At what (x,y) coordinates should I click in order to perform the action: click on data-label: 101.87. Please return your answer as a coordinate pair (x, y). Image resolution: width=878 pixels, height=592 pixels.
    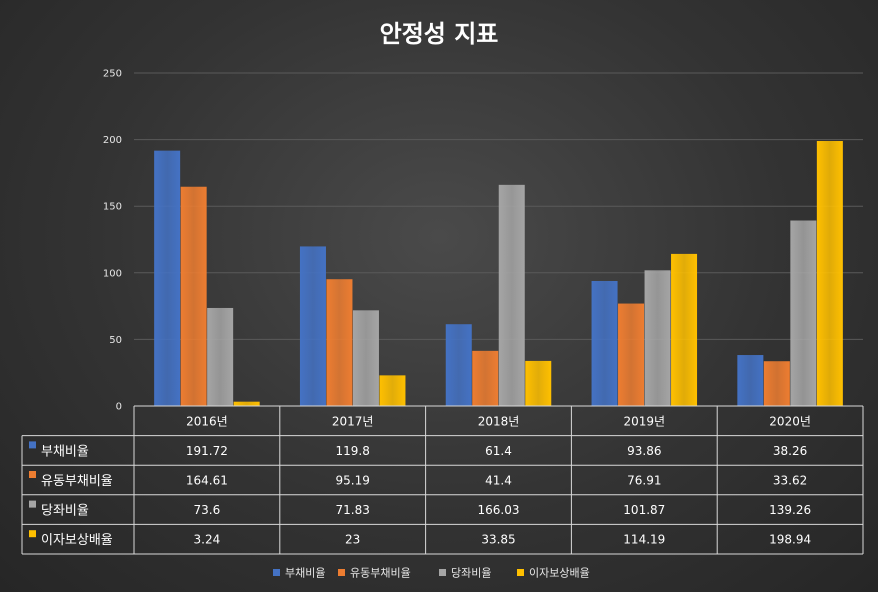
    Looking at the image, I should click on (644, 510).